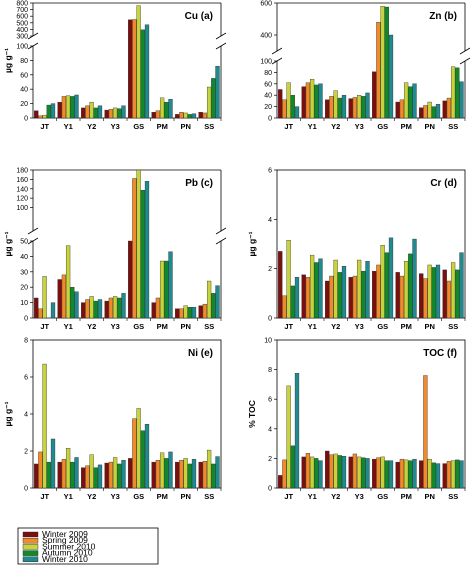  What do you see at coordinates (268, 84) in the screenshot?
I see `y-tick-label: 60` at bounding box center [268, 84].